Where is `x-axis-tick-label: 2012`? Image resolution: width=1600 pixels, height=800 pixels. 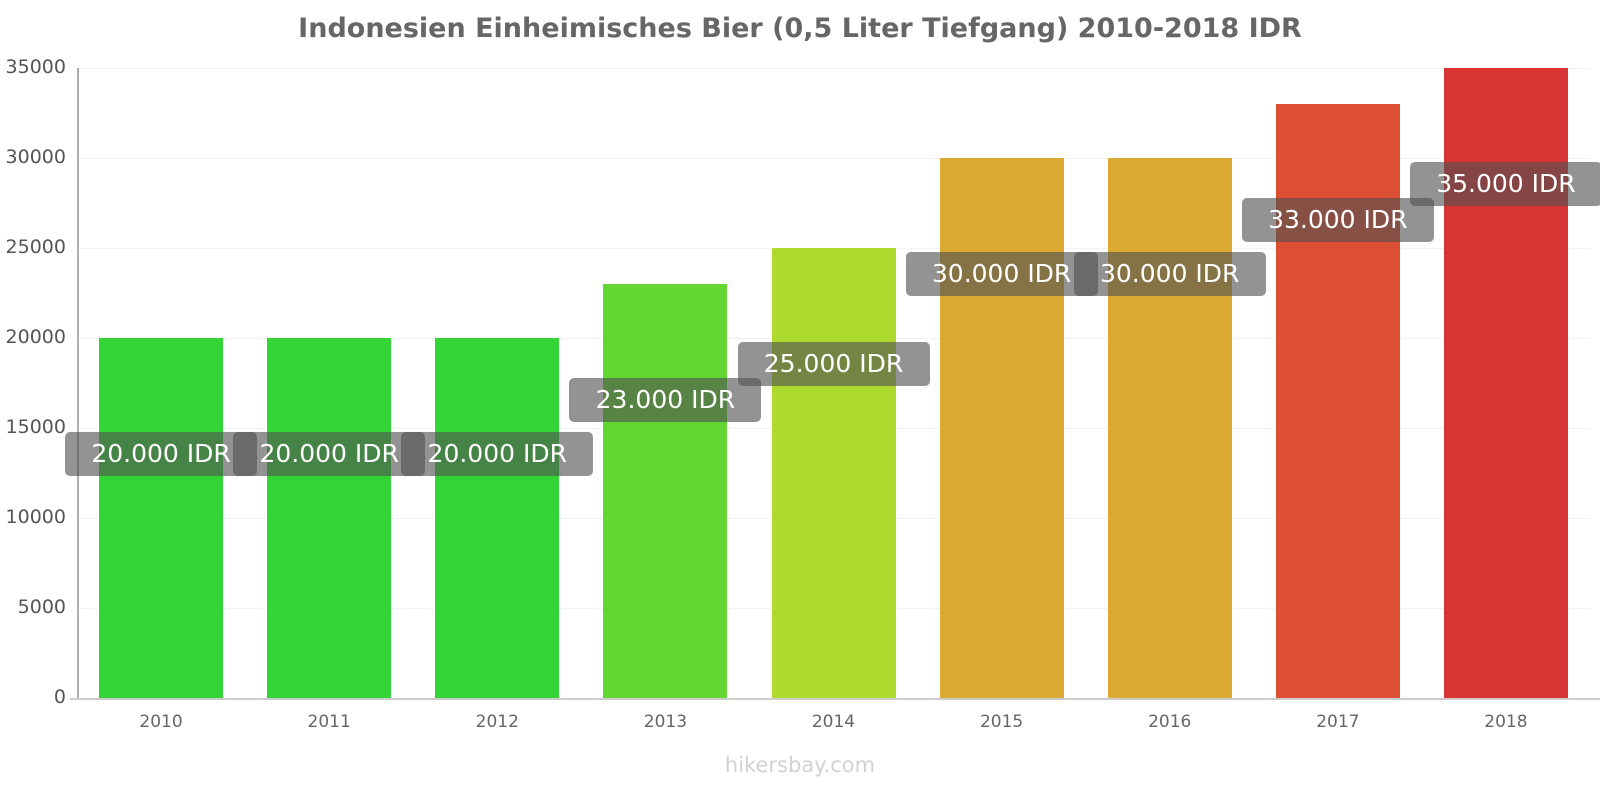
x-axis-tick-label: 2012 is located at coordinates (497, 722).